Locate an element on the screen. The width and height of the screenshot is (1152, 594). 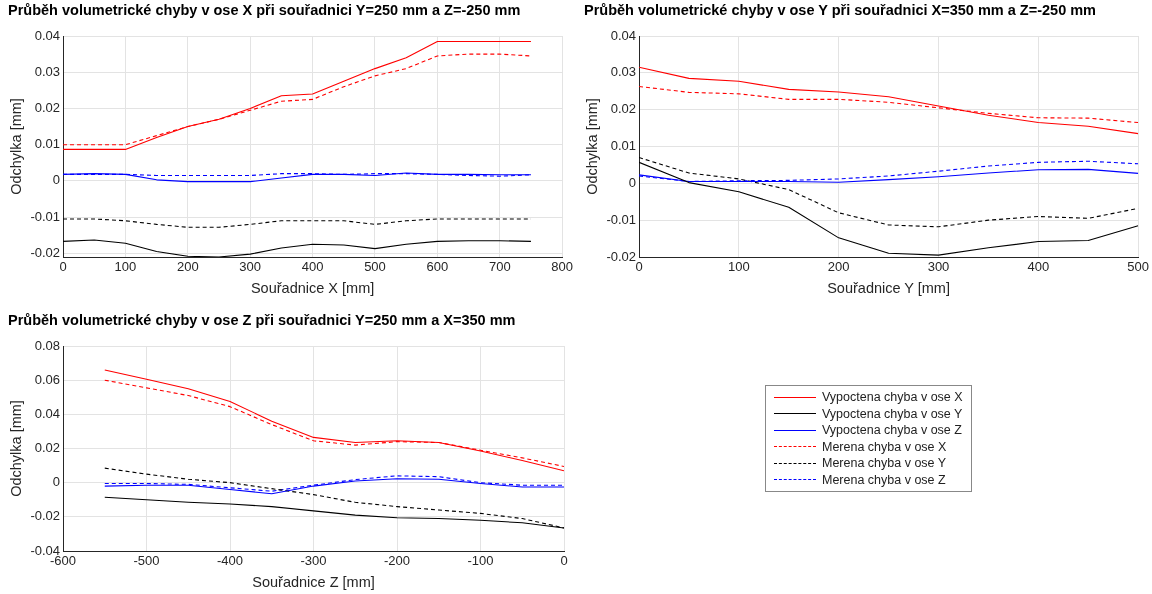
x-axis-title: Souřadnice X [mm] is located at coordinates (312, 288).